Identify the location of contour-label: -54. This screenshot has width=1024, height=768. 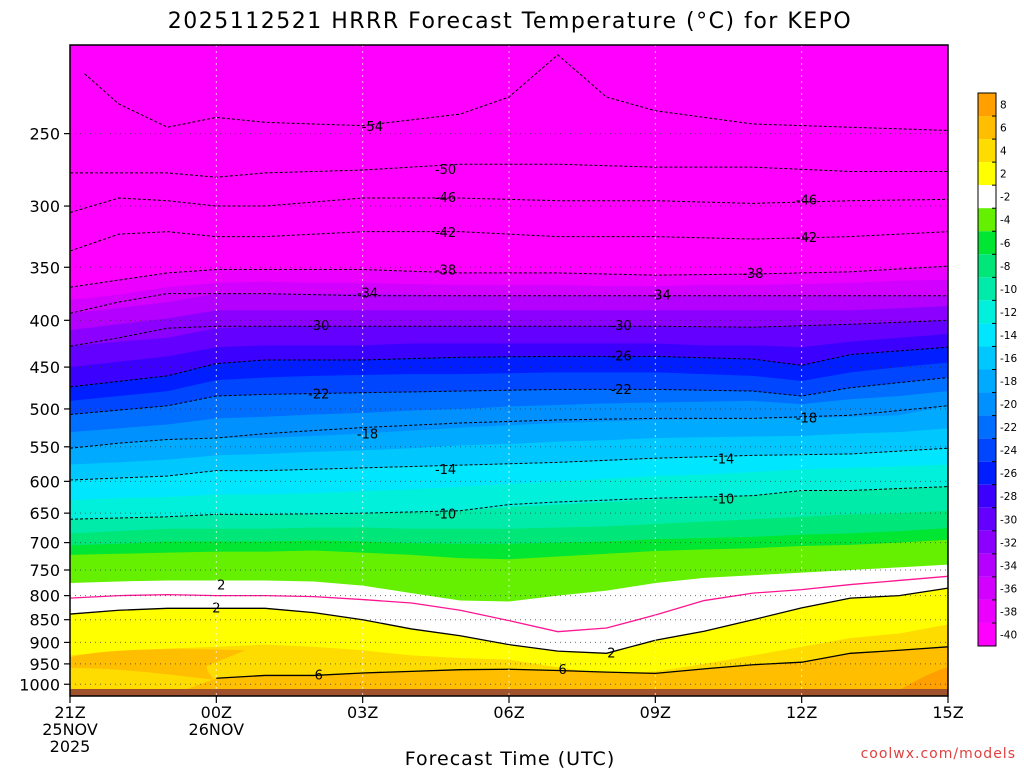
(372, 127).